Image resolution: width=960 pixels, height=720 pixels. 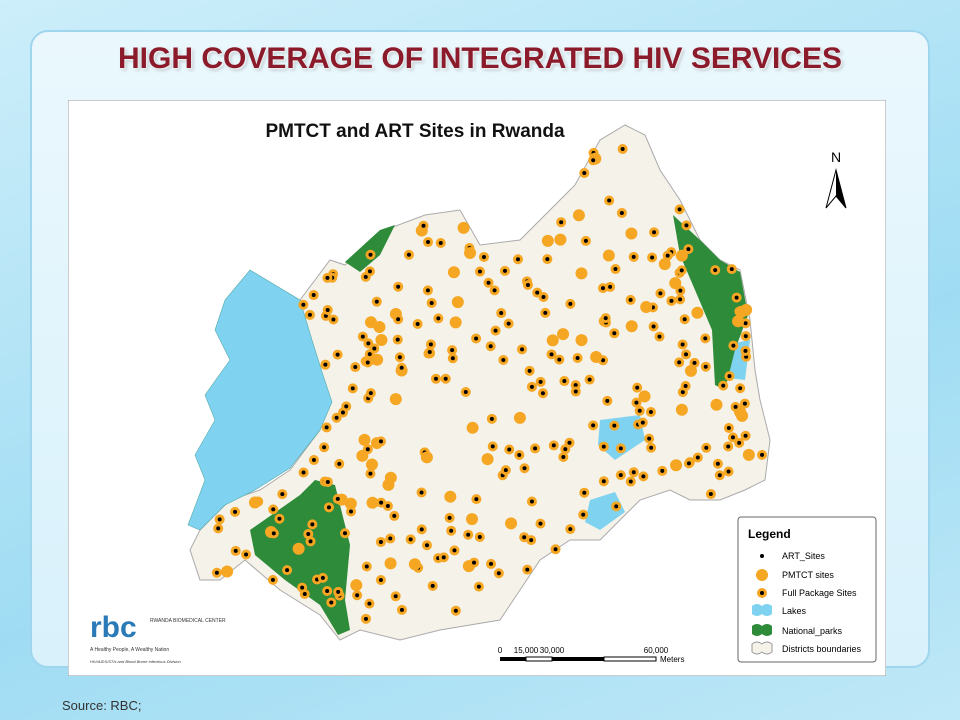 I want to click on scale-unit: Meters, so click(x=672, y=659).